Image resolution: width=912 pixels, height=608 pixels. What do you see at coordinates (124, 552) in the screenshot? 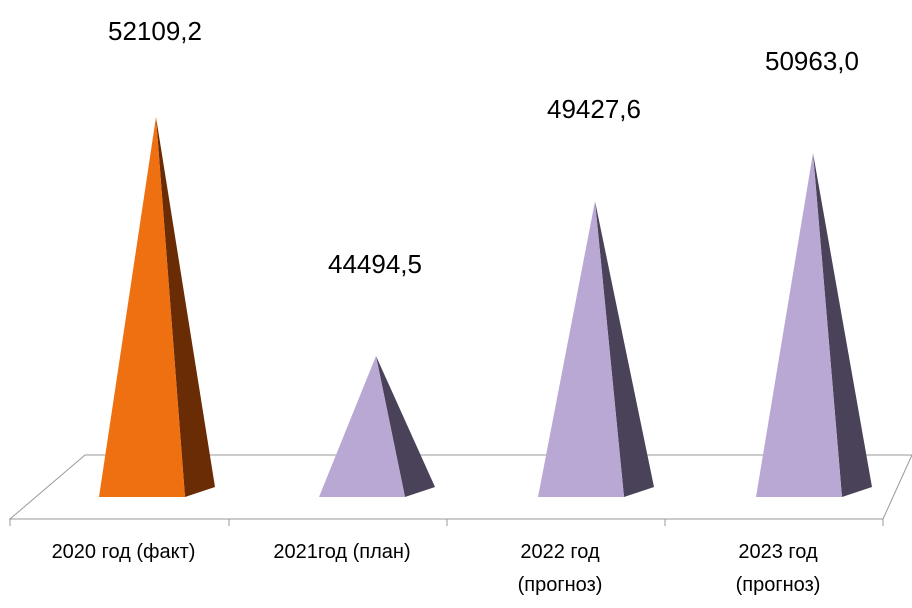
I see `category-label-0: 2020 год (факт)` at bounding box center [124, 552].